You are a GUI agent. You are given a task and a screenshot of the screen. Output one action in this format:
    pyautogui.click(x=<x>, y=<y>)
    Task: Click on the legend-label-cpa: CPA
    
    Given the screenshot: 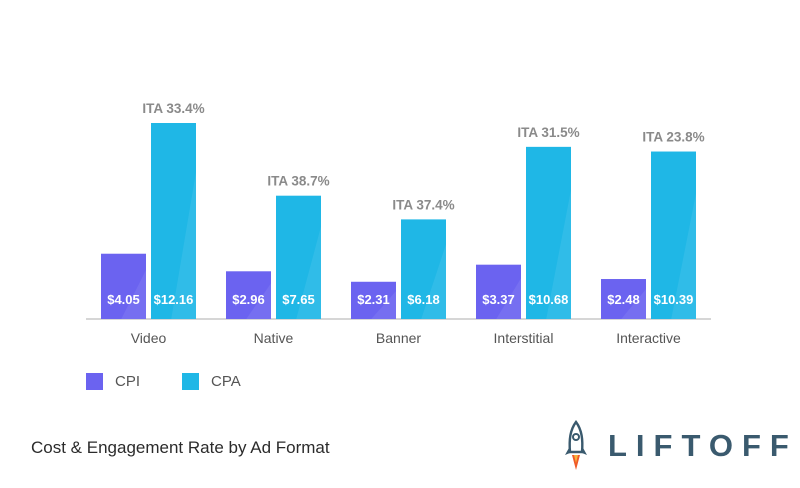 What is the action you would take?
    pyautogui.click(x=226, y=381)
    